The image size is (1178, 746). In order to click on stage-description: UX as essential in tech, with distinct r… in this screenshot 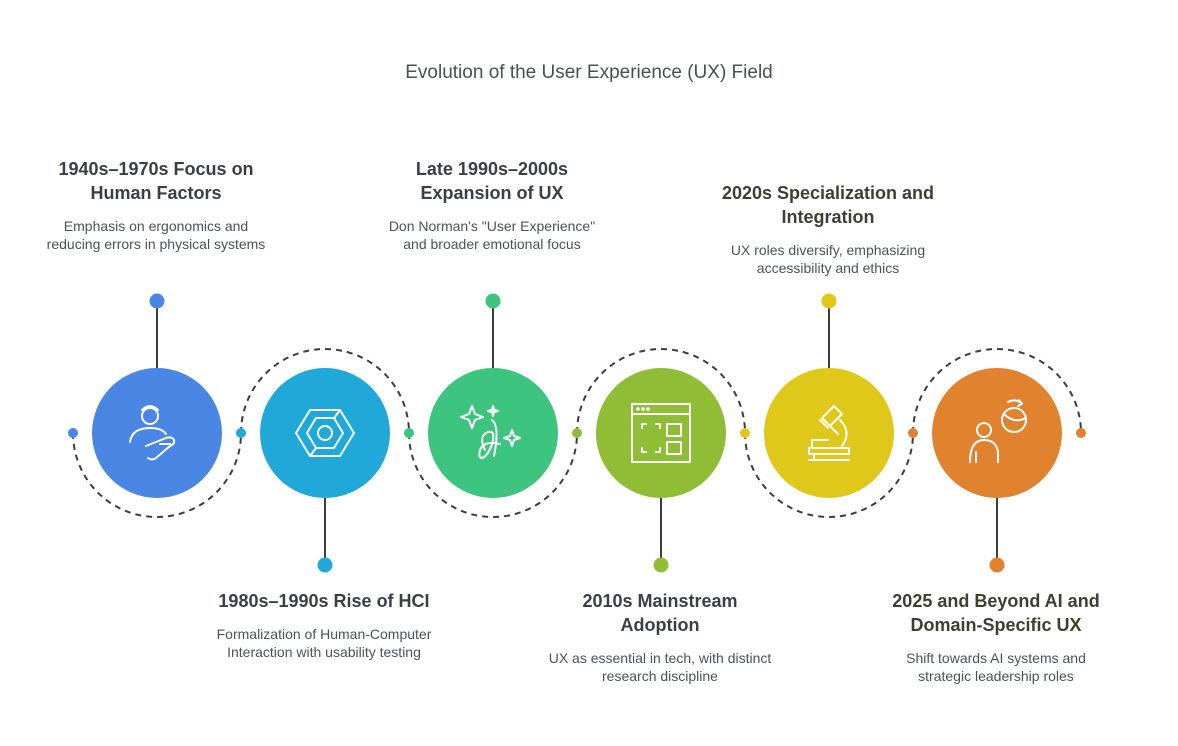, I will do `click(660, 667)`.